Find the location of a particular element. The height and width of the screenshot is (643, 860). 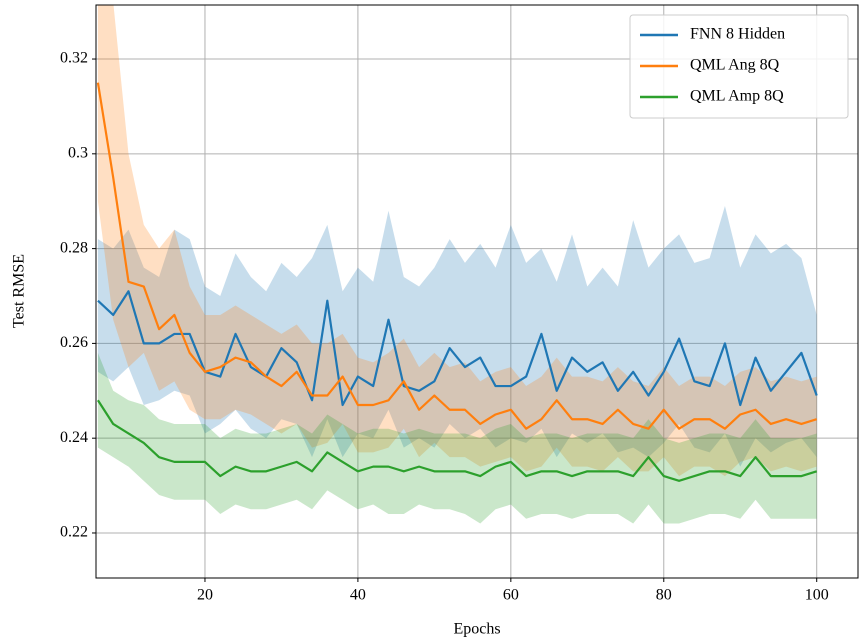

x-tick-label: 60 is located at coordinates (511, 595).